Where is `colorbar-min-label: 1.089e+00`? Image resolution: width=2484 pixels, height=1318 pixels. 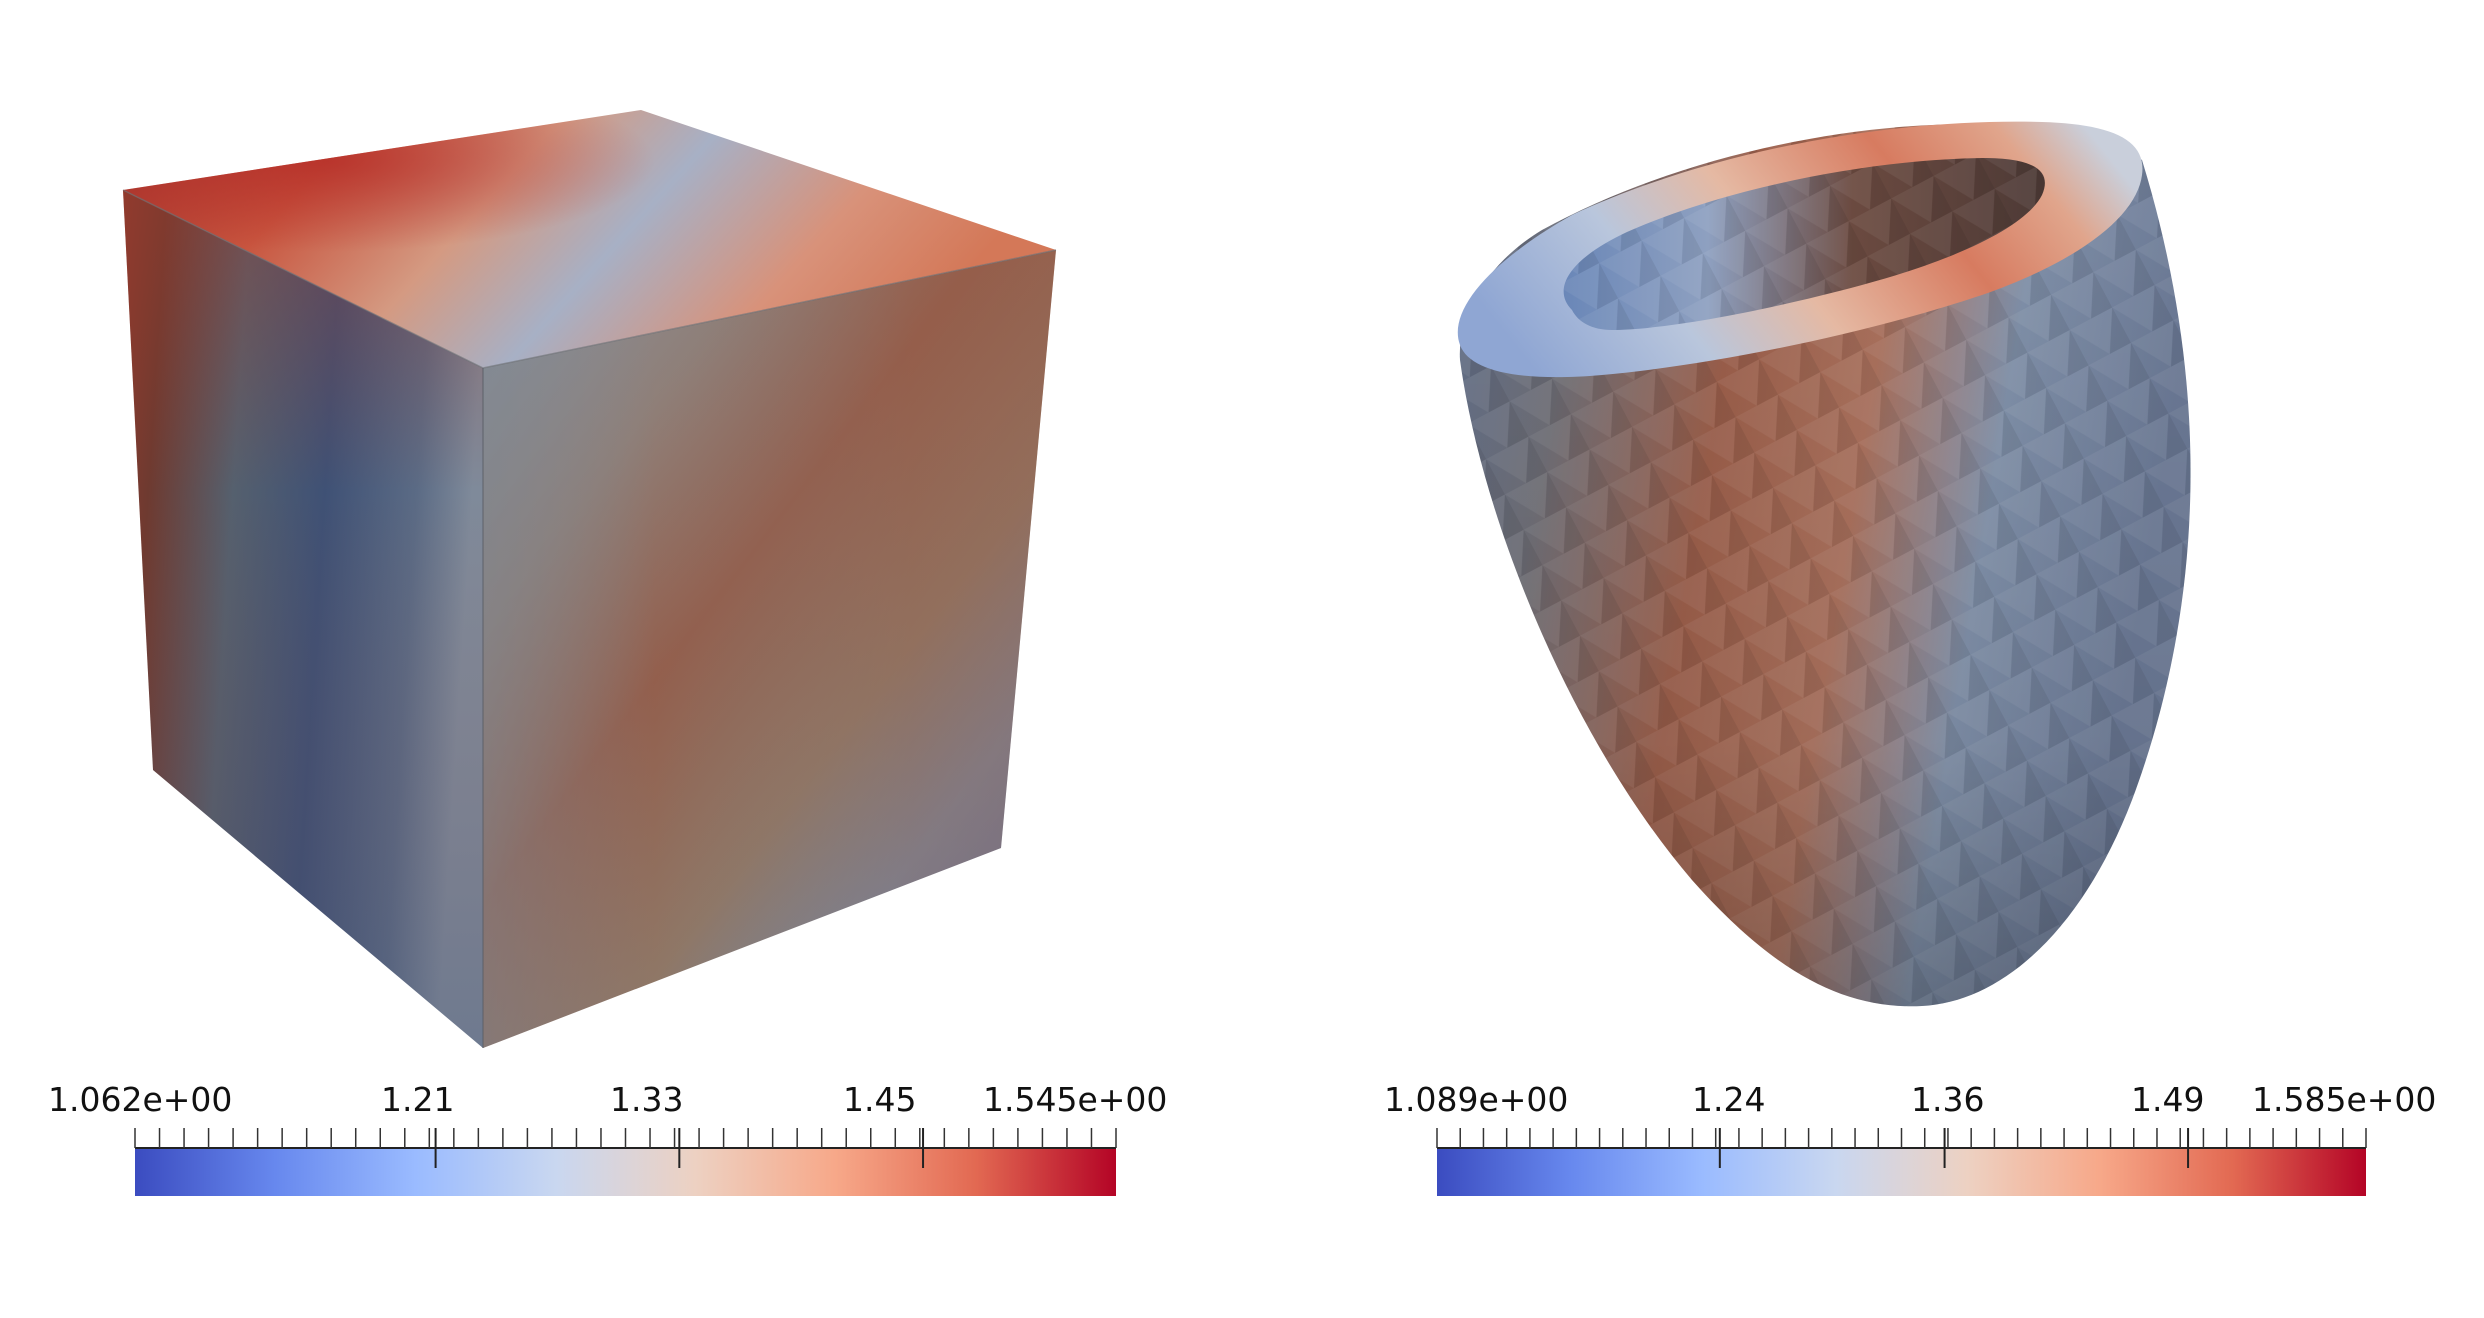
colorbar-min-label: 1.089e+00 is located at coordinates (1476, 1099).